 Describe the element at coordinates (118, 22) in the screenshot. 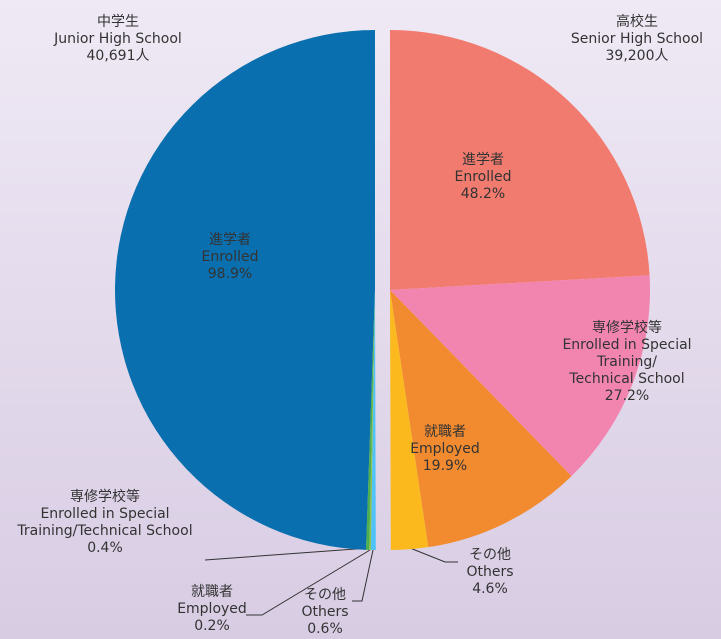

I see `chart-title: 中学生` at that location.